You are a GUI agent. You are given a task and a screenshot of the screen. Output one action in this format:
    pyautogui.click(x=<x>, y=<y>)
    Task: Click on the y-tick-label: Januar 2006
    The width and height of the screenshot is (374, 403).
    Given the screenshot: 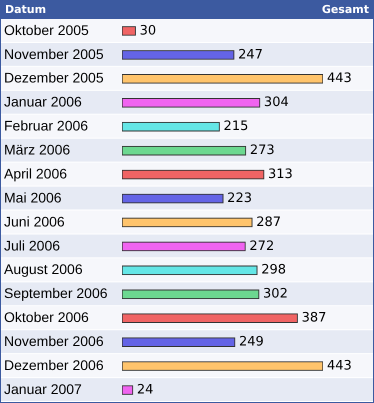 What is the action you would take?
    pyautogui.click(x=43, y=102)
    